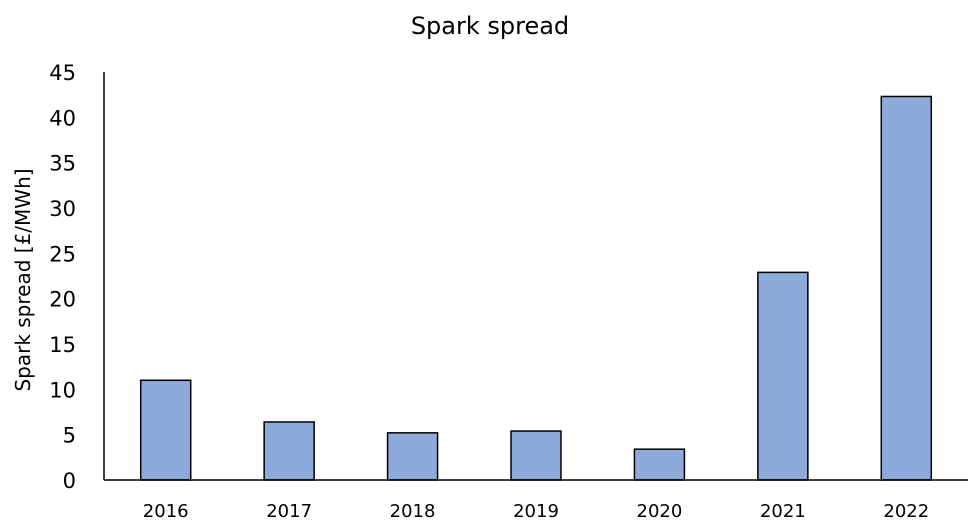  Describe the element at coordinates (783, 511) in the screenshot. I see `x-tick-label: 2021` at that location.